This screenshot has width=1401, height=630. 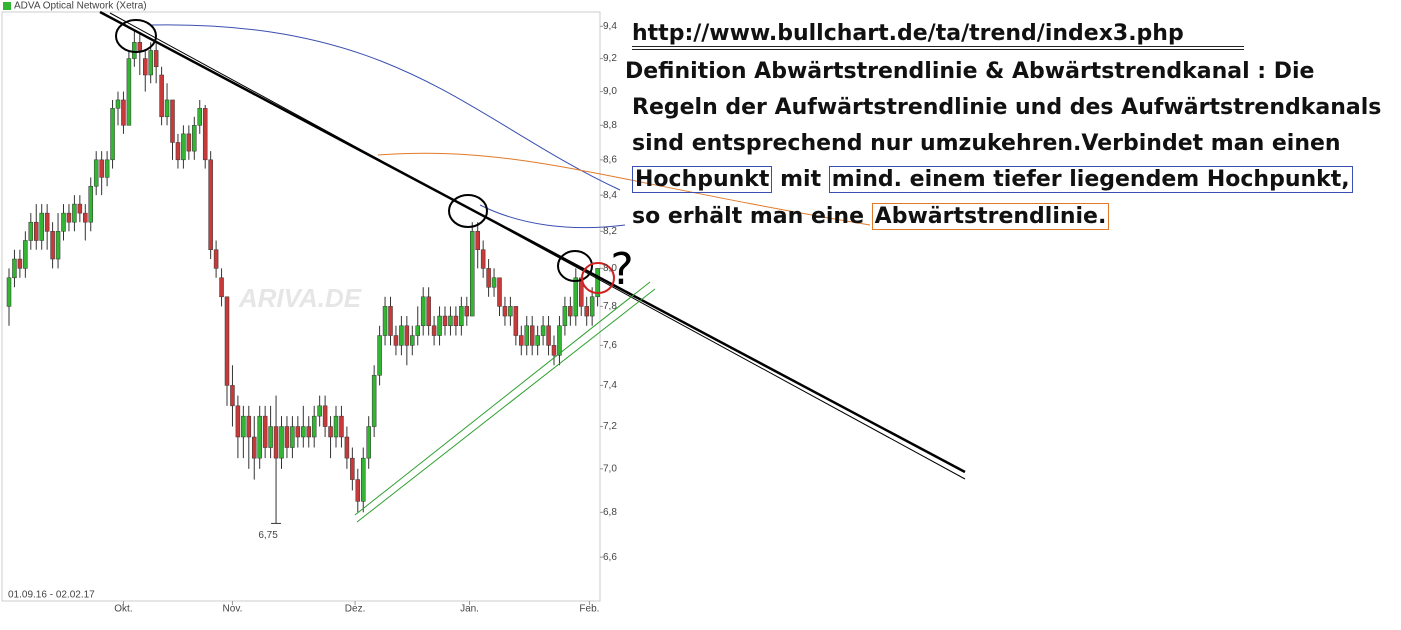 What do you see at coordinates (7, 6) in the screenshot?
I see `legend-swatch` at bounding box center [7, 6].